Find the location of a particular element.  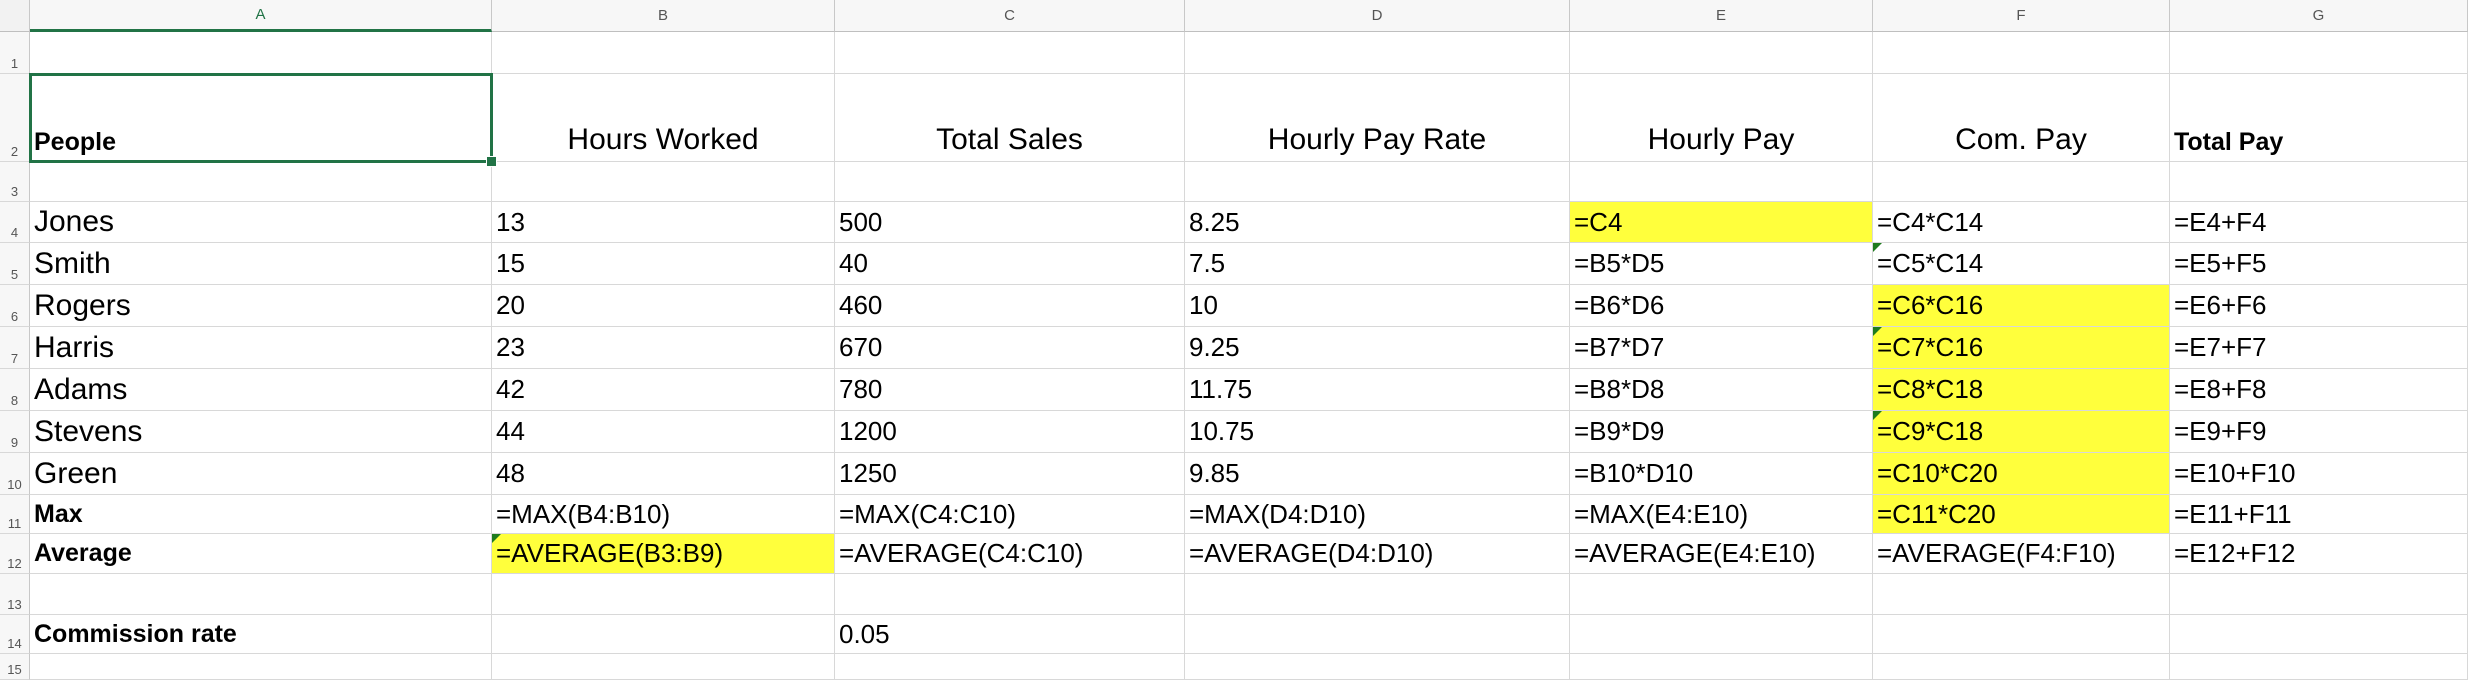

cell-g13 is located at coordinates (2319, 594).